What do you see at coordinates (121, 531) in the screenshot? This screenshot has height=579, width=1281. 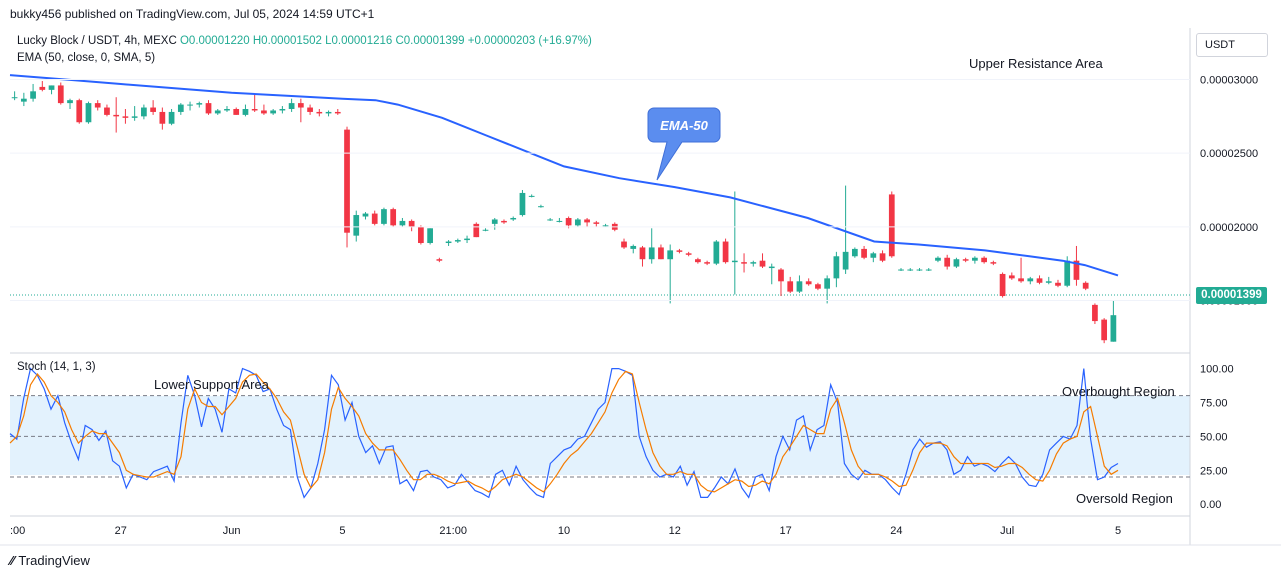 I see `time-tick-label: 27` at bounding box center [121, 531].